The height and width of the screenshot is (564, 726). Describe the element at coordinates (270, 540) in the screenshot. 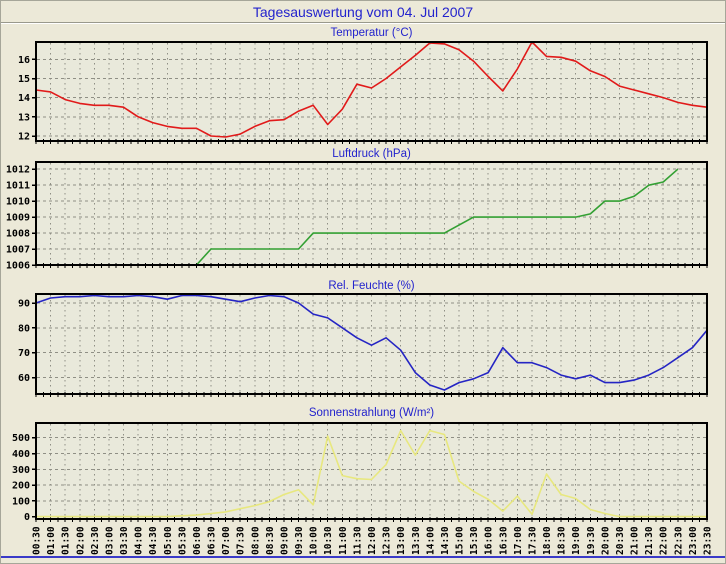

I see `svg-text: 08:30` at that location.